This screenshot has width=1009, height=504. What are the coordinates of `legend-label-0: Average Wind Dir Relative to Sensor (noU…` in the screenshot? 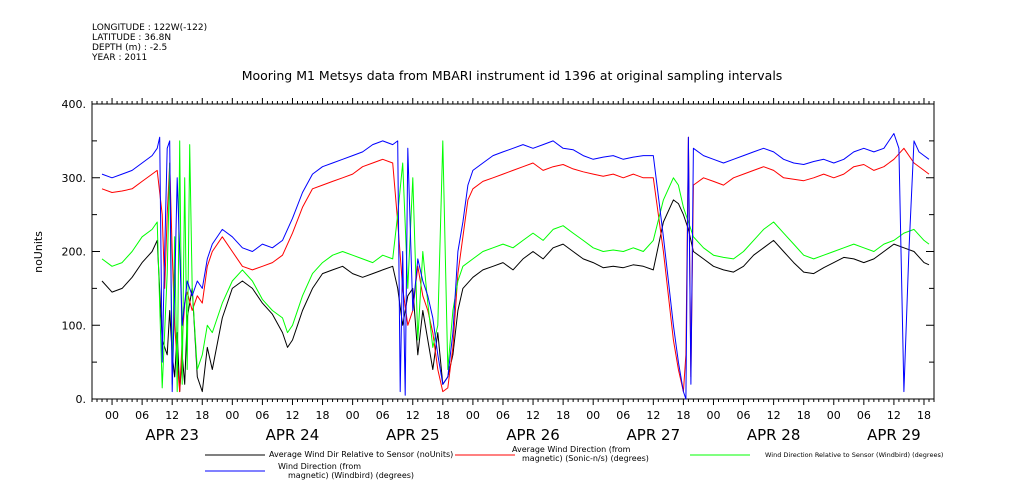 It's located at (361, 454).